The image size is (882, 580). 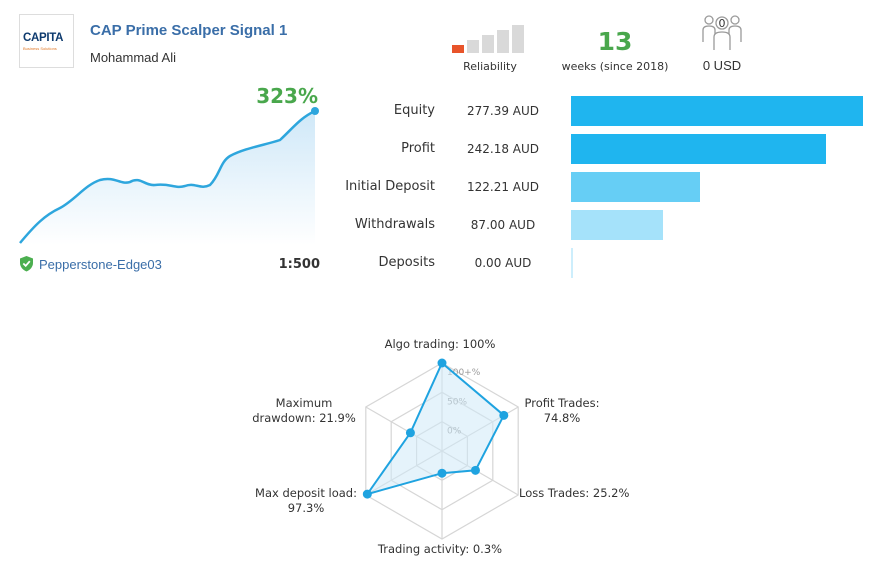 I want to click on growth-area, so click(x=167, y=178).